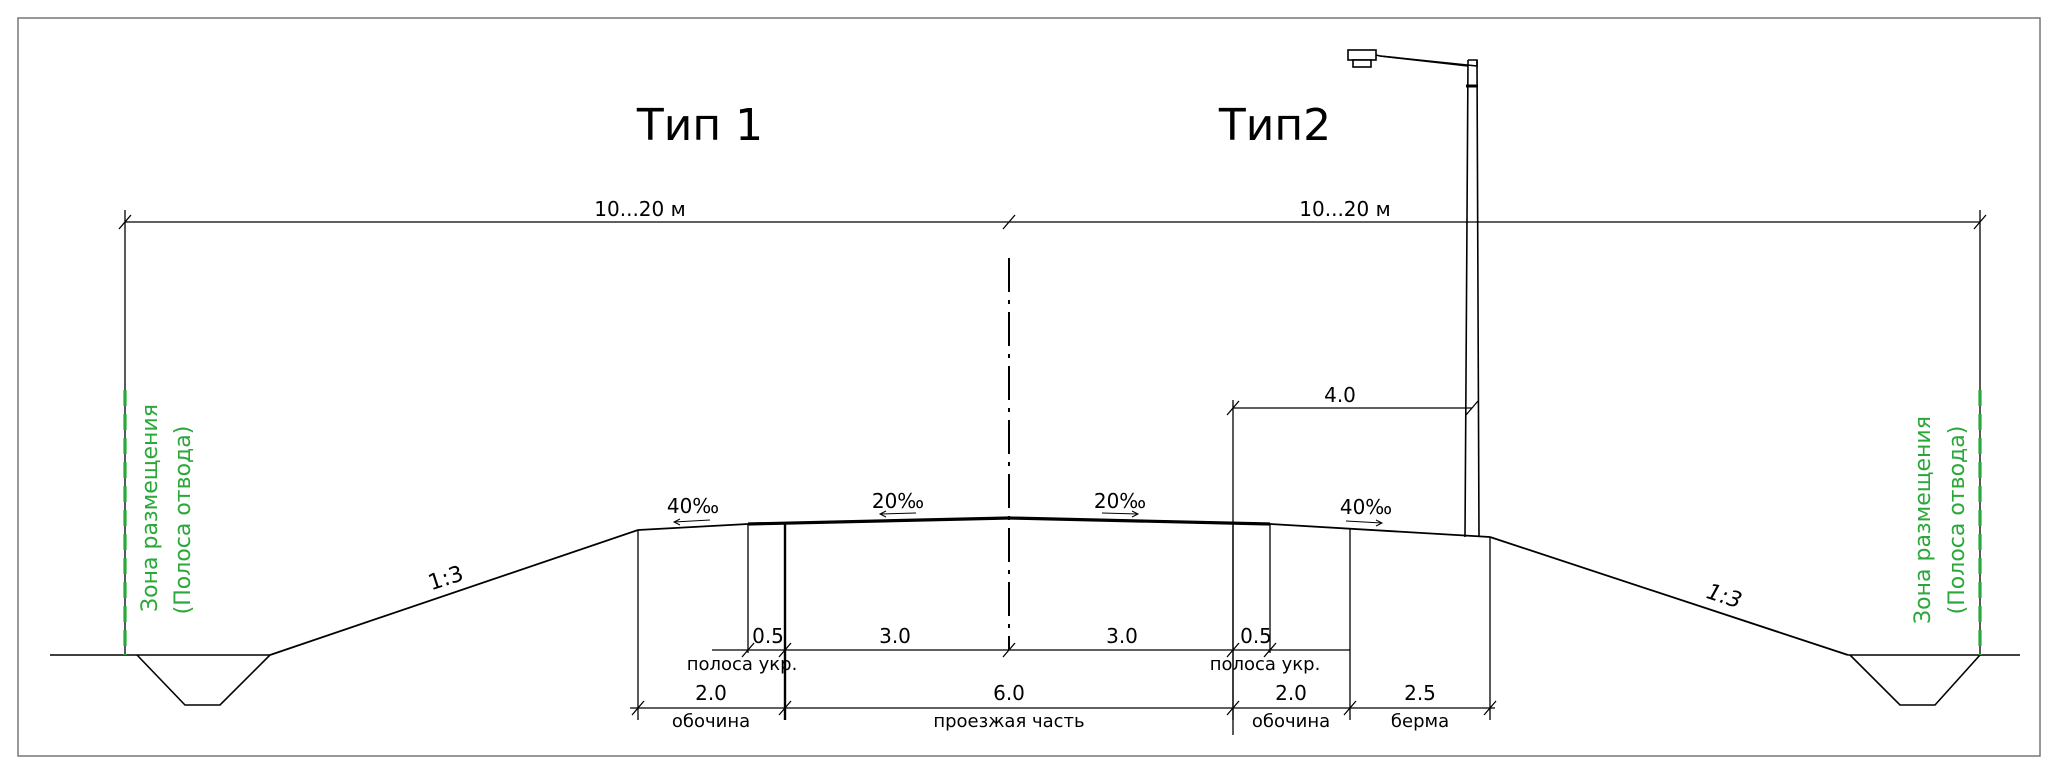 The image size is (2058, 760). I want to click on zone-right-line1: Зона размещения, so click(1923, 520).